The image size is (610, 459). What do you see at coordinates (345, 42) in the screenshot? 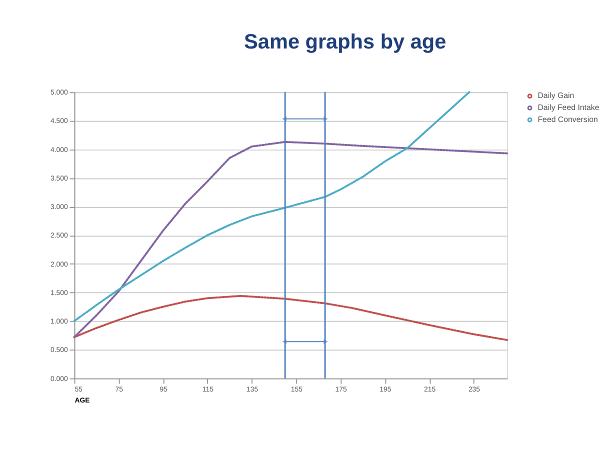
I see `chart-title: Same graphs by age` at bounding box center [345, 42].